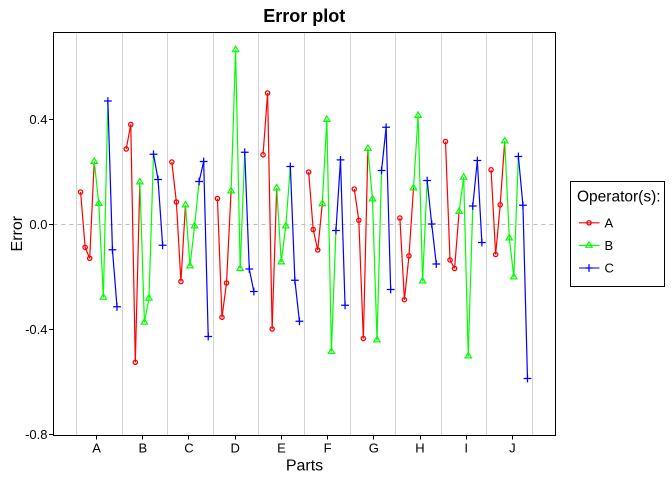  I want to click on svg-text: 0.4, so click(38, 119).